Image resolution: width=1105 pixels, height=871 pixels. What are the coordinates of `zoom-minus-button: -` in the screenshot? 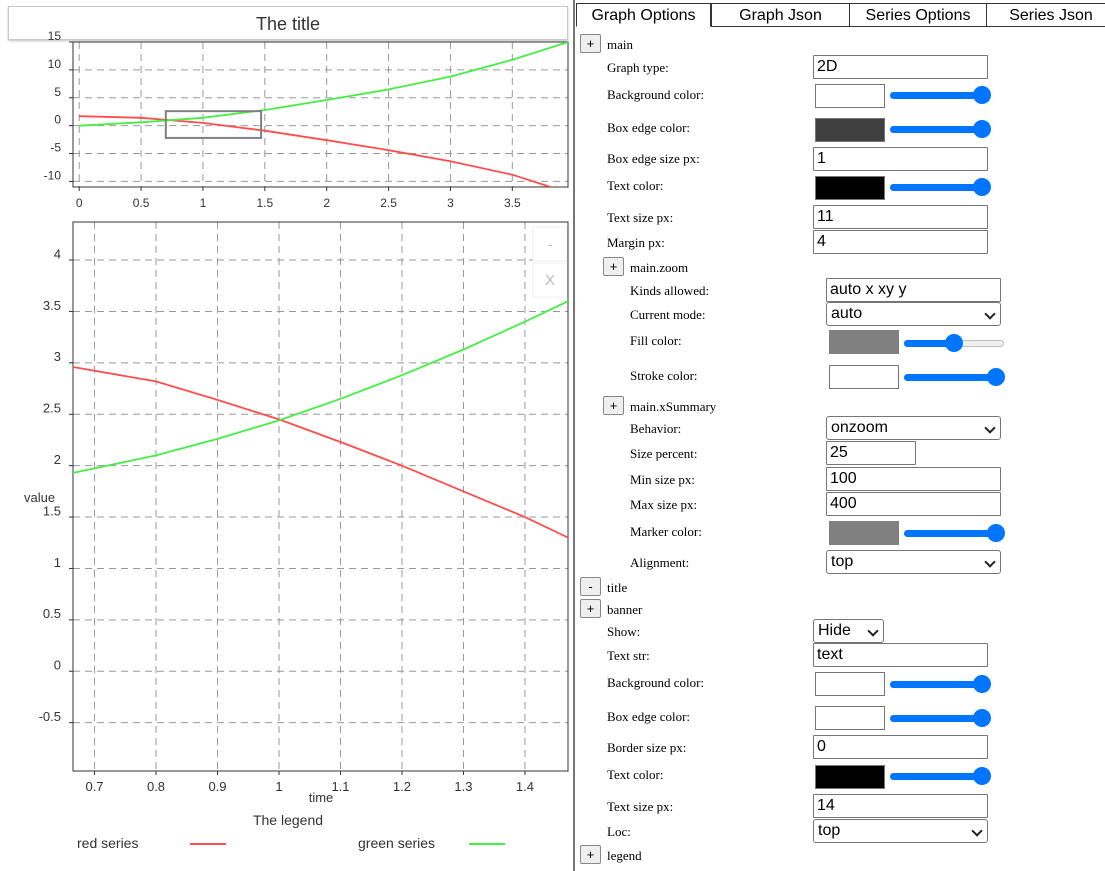 It's located at (550, 244).